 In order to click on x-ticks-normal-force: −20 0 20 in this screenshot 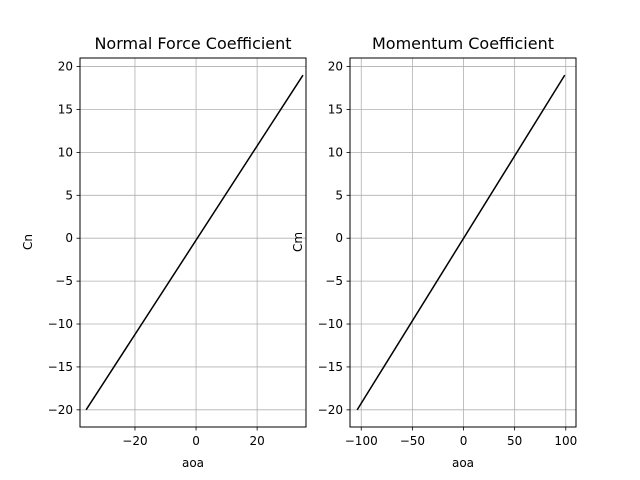, I will do `click(193, 437)`.